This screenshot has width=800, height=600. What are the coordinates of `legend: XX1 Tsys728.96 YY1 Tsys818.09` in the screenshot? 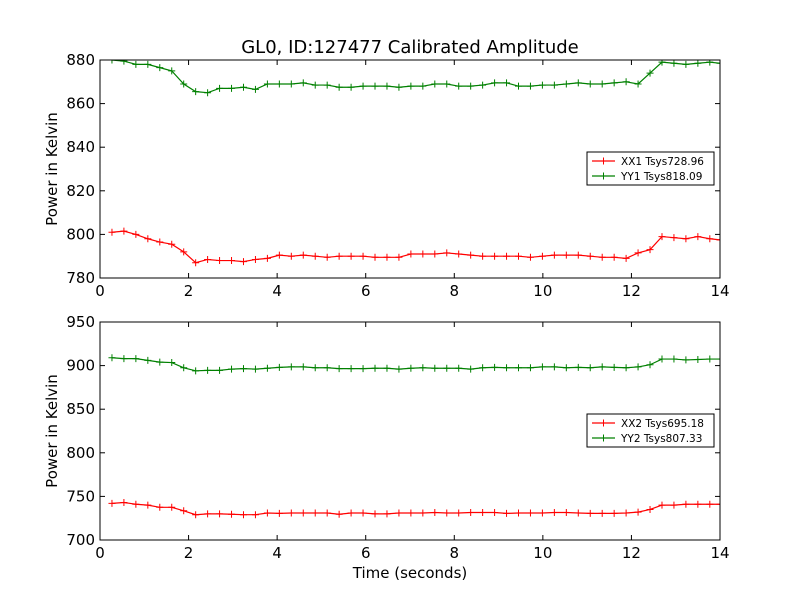 It's located at (650, 168).